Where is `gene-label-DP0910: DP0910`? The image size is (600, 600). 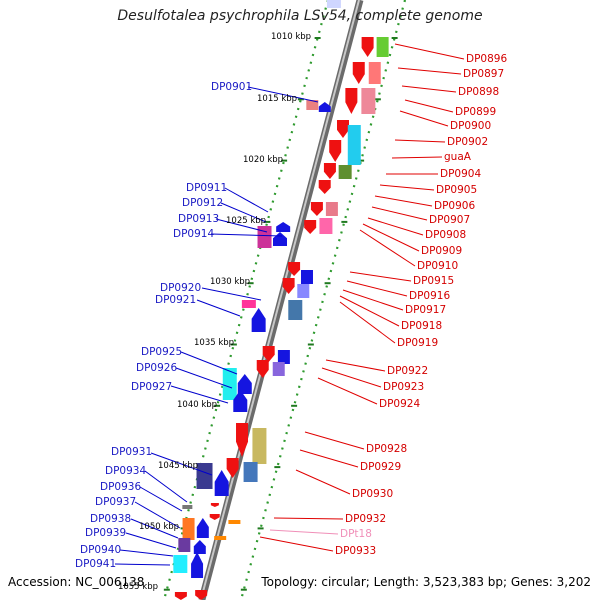 gene-label-DP0910: DP0910 is located at coordinates (438, 266).